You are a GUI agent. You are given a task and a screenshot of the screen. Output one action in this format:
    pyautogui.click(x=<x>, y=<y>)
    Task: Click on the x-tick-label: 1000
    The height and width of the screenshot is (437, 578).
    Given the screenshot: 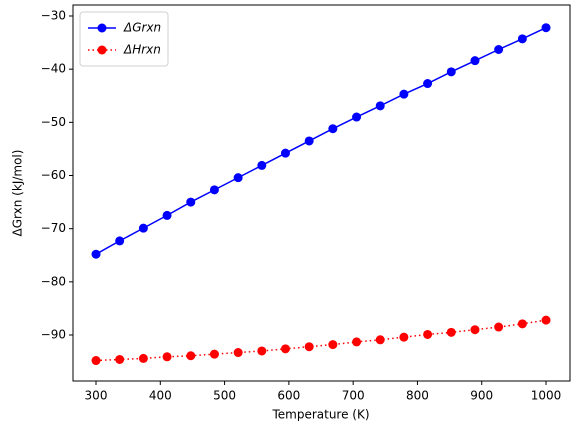 What is the action you would take?
    pyautogui.click(x=546, y=396)
    